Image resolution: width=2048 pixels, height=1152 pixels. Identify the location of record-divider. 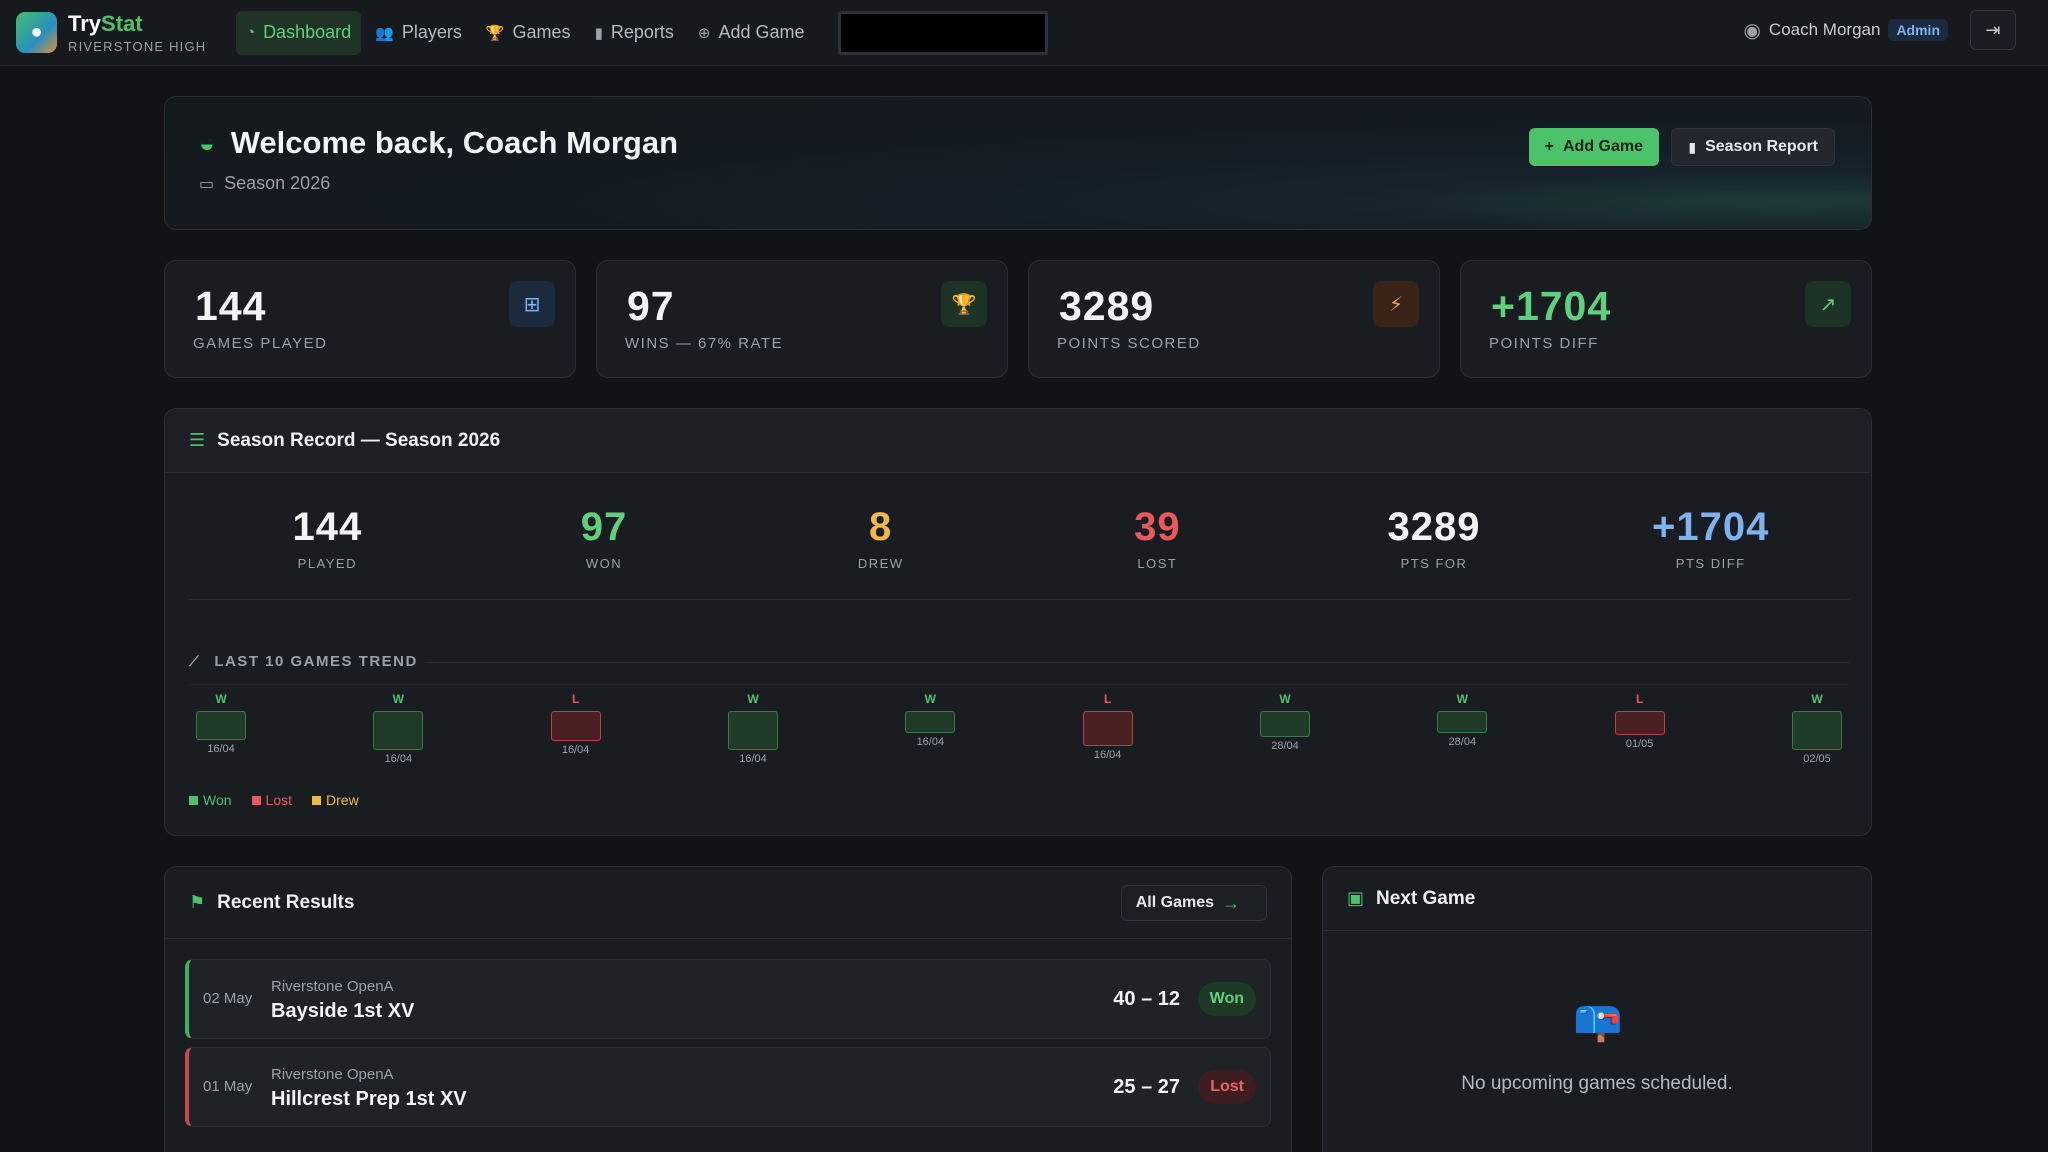
(1019, 599).